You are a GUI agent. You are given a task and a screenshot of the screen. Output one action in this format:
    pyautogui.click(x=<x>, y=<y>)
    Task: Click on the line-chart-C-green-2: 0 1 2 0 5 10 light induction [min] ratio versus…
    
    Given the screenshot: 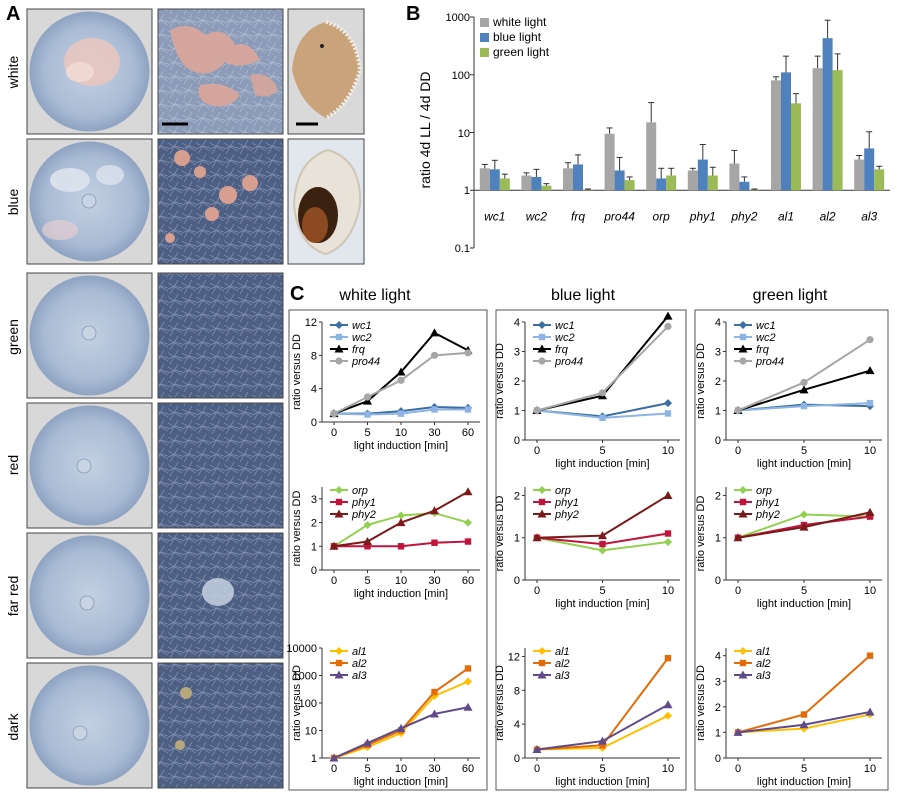 What is the action you would take?
    pyautogui.click(x=788, y=547)
    